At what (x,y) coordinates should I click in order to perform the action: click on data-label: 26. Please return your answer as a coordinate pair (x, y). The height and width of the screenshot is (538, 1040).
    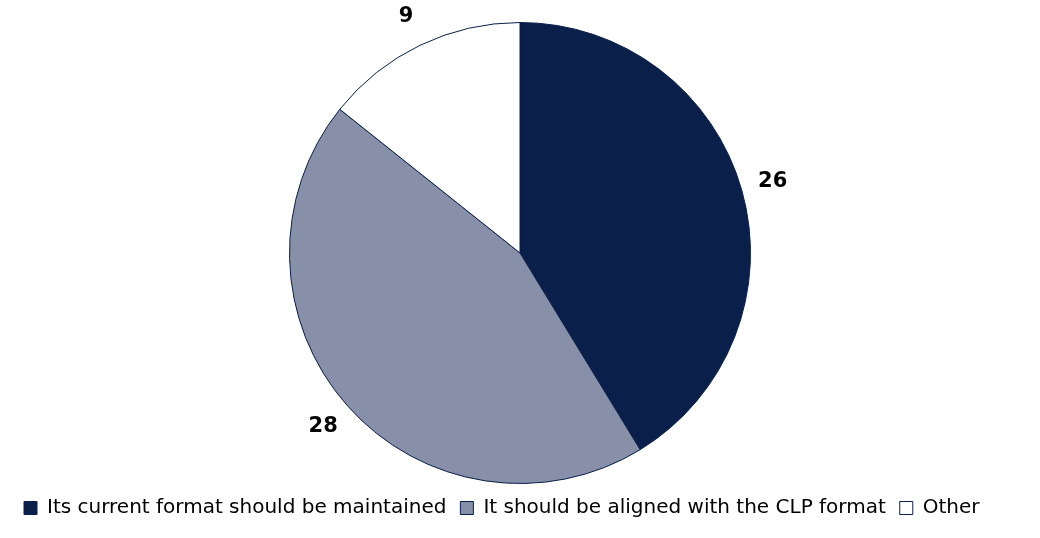
    Looking at the image, I should click on (773, 180).